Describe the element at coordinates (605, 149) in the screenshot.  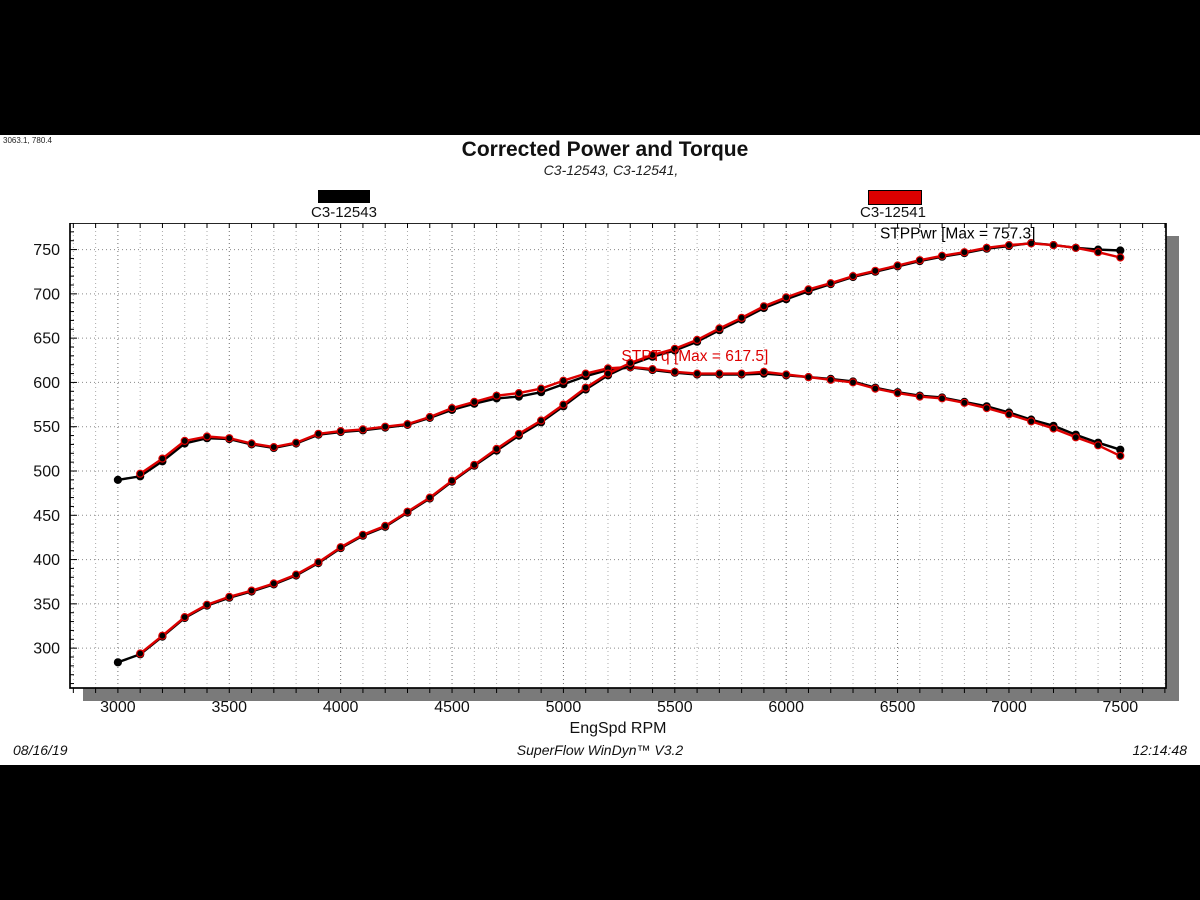
I see `chart-title: Corrected Power and Torque` at that location.